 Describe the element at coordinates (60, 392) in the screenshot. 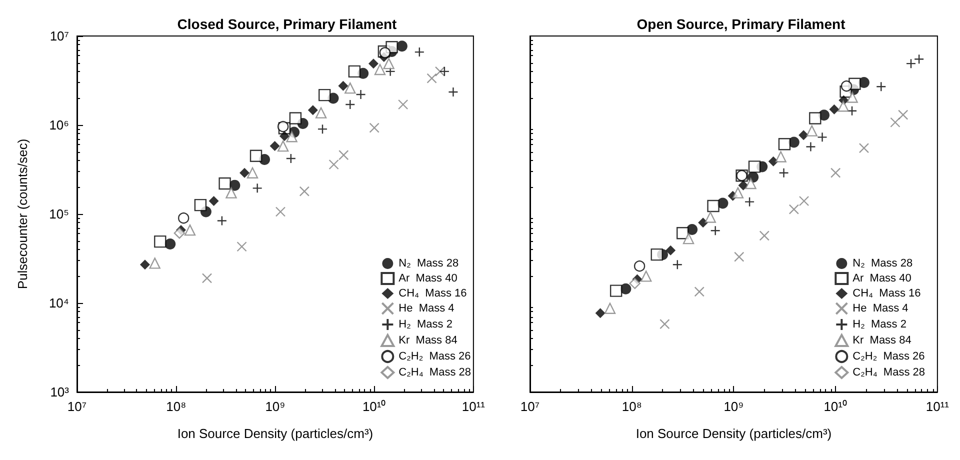

I see `y-tick-label: 10³` at that location.